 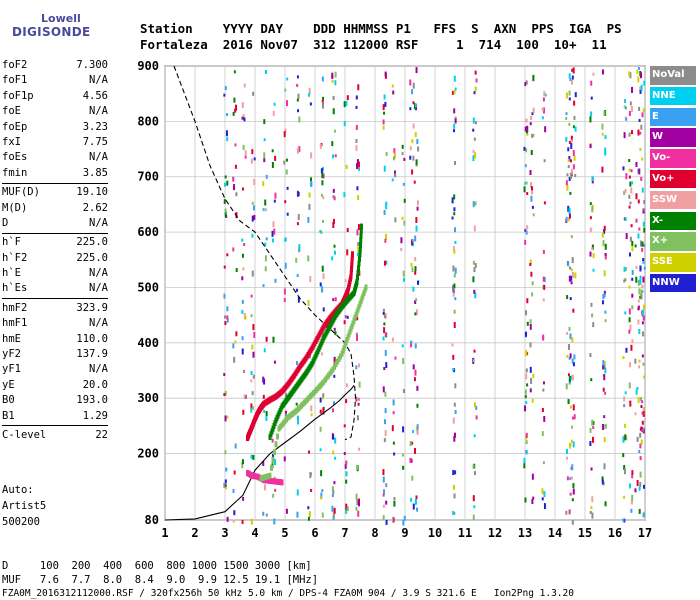 What do you see at coordinates (95, 95) in the screenshot?
I see `param-value: 4.56` at bounding box center [95, 95].